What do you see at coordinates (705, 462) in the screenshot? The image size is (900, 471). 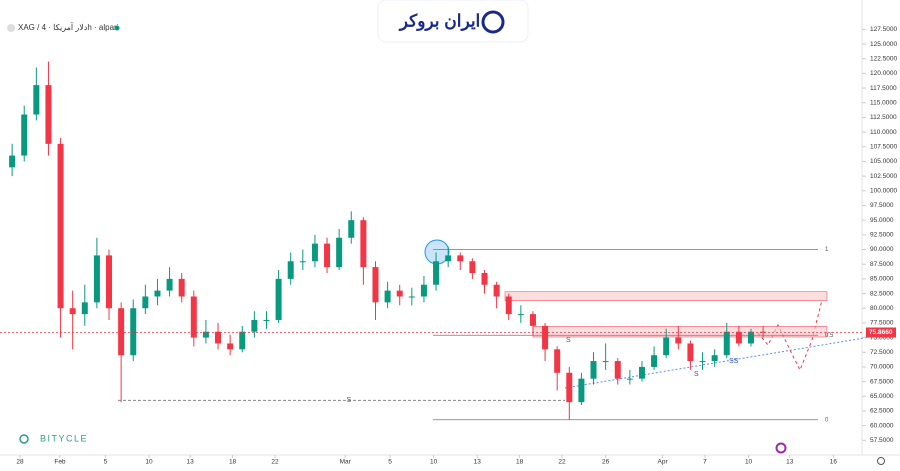 I see `x-tick-label: 7` at bounding box center [705, 462].